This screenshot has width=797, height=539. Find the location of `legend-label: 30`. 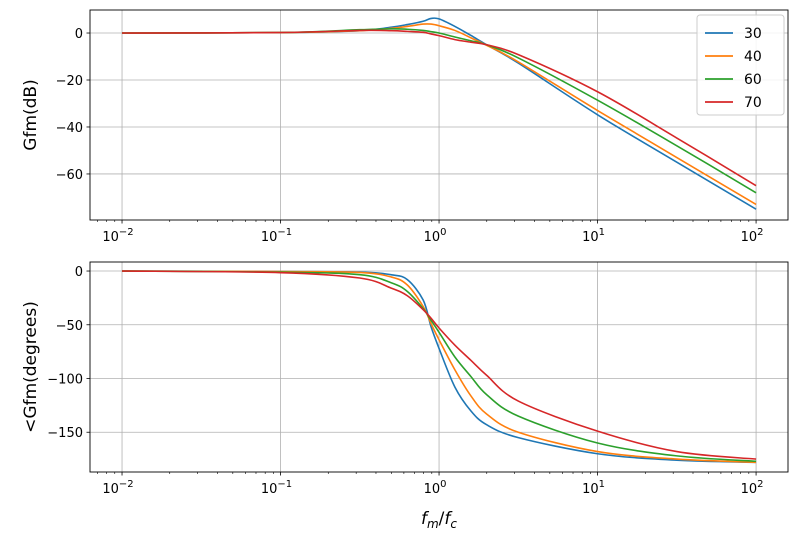

legend-label: 30 is located at coordinates (753, 34).